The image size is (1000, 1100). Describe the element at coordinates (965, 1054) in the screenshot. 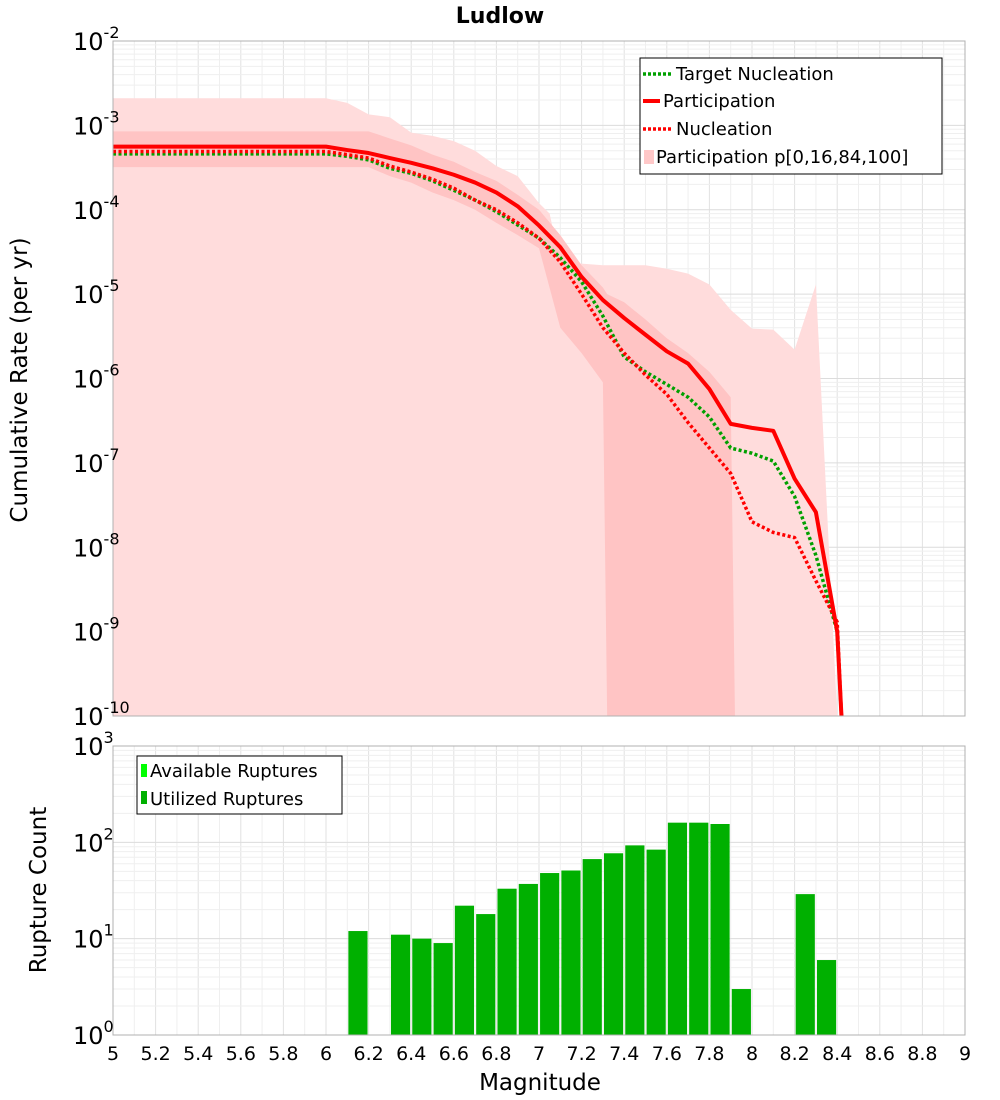

I see `x-tick-label: 9` at that location.